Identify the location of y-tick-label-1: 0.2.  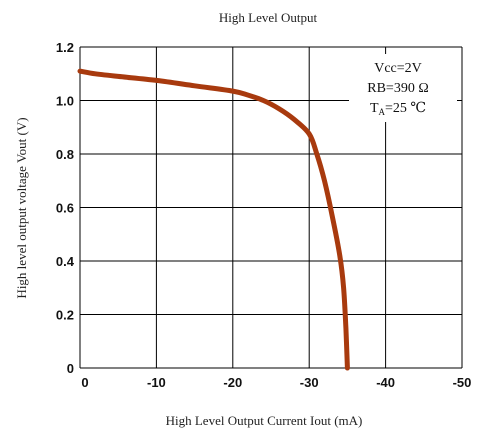
(65, 315).